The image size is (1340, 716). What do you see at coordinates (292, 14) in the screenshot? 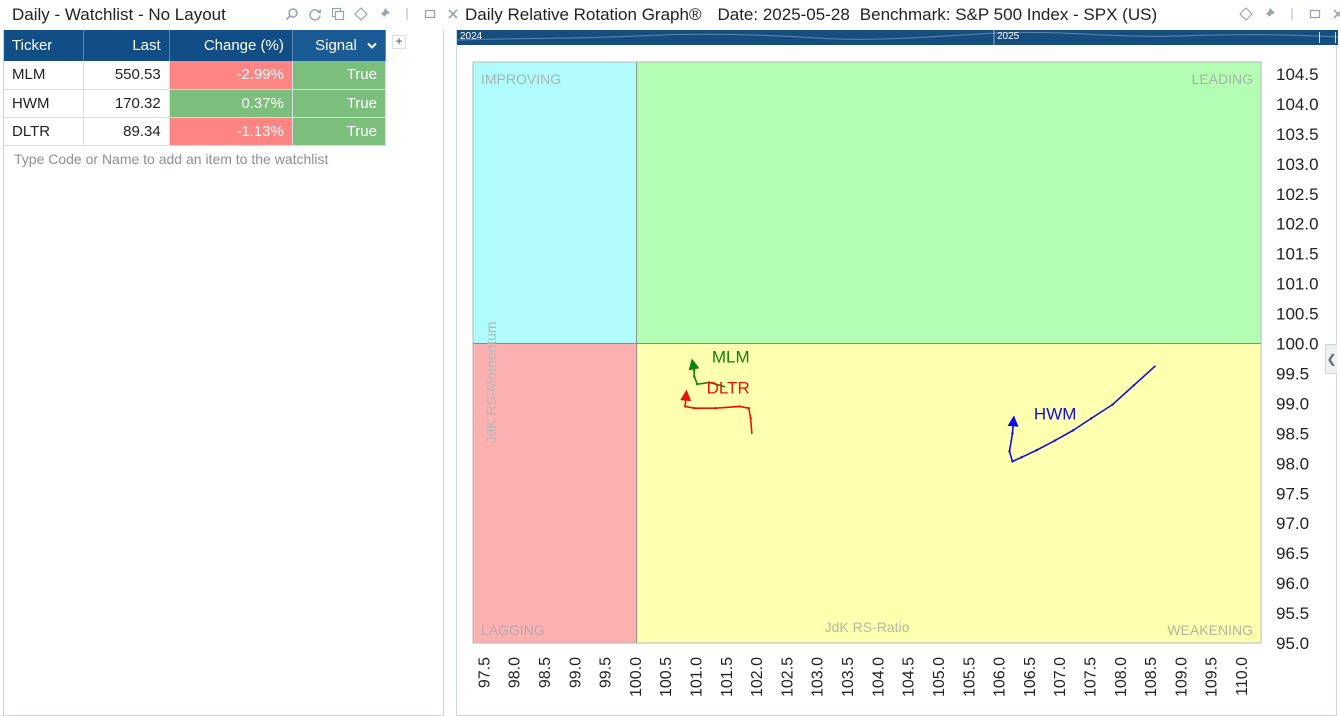
I see `search-icon` at bounding box center [292, 14].